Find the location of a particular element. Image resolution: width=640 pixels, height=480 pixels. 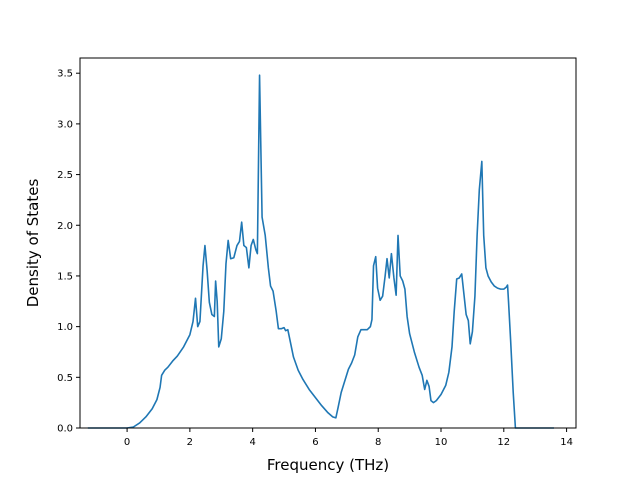

y-tick-label: 1.0 is located at coordinates (65, 327).